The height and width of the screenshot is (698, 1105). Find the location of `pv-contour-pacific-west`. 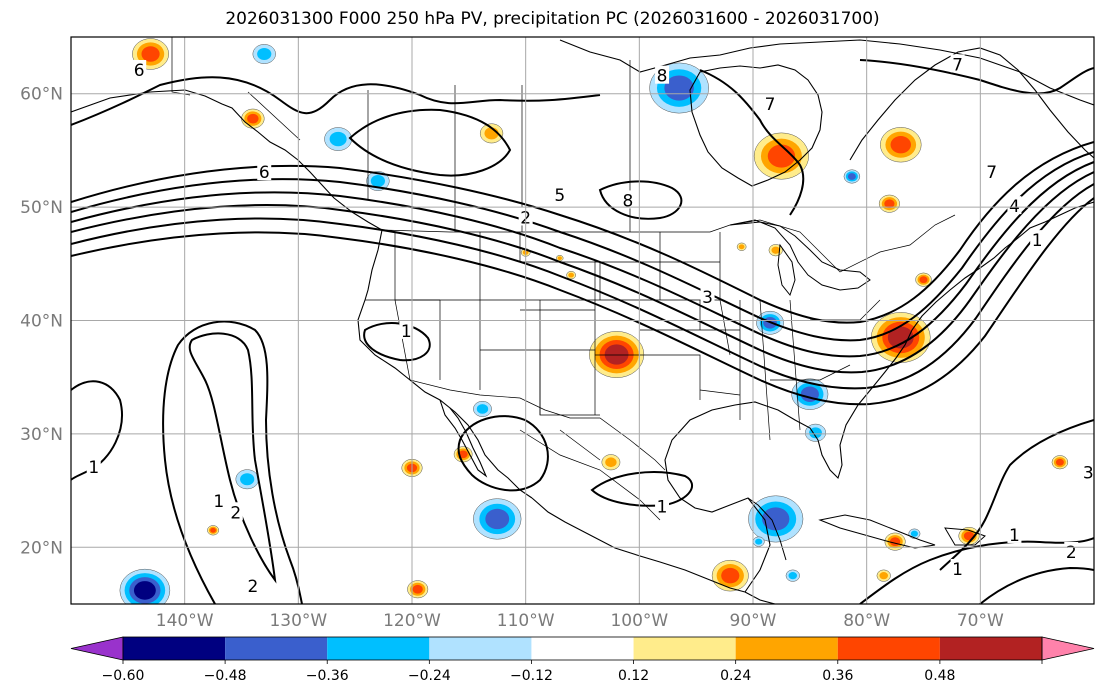

pv-contour-pacific-west is located at coordinates (97, 430).